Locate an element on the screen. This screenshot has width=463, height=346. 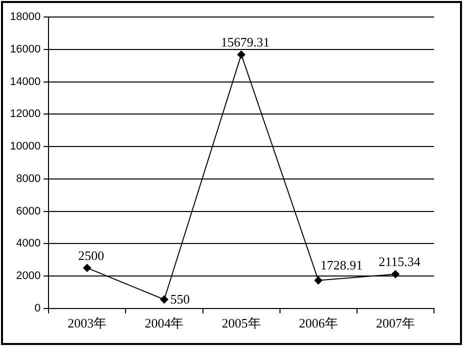
y-tick-label: 2000 is located at coordinates (28, 276).